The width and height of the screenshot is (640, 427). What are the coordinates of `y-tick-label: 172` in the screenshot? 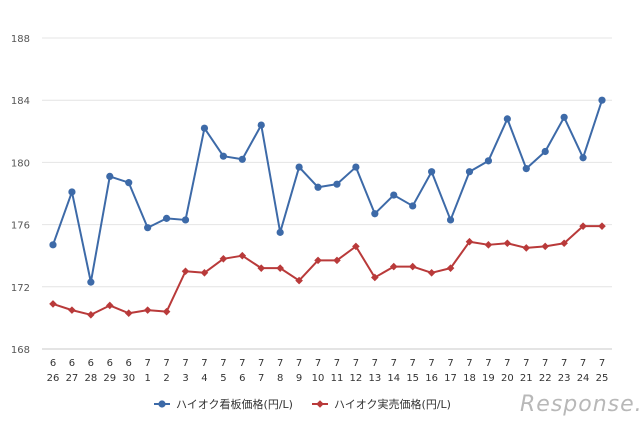 It's located at (20, 288).